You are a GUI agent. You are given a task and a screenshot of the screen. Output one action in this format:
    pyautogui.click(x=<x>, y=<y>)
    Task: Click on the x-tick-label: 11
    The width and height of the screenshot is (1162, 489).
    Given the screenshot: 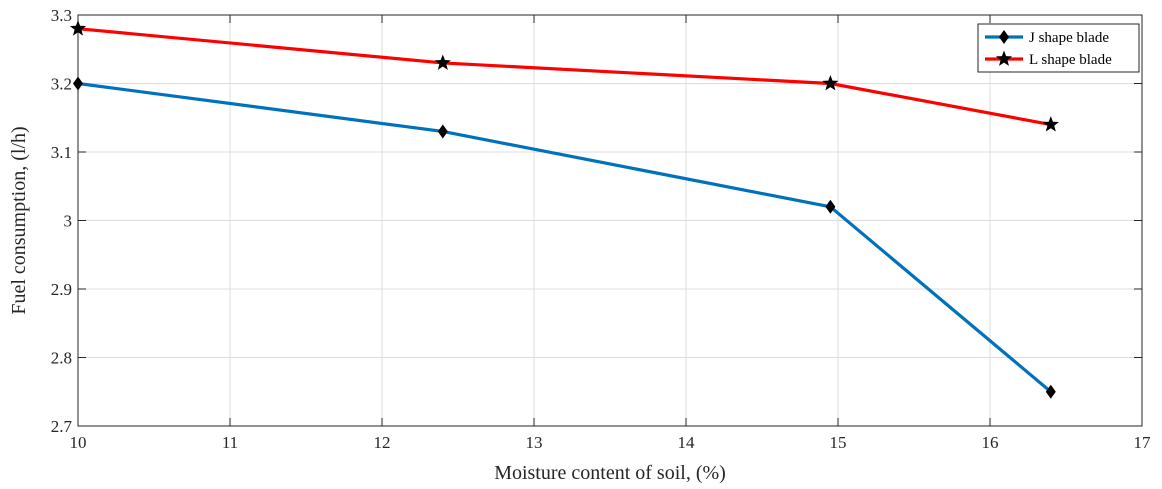 What is the action you would take?
    pyautogui.click(x=230, y=442)
    